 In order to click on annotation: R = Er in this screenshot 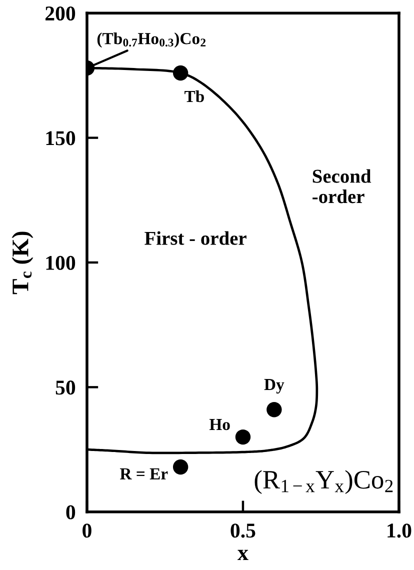, I will do `click(144, 474)`.